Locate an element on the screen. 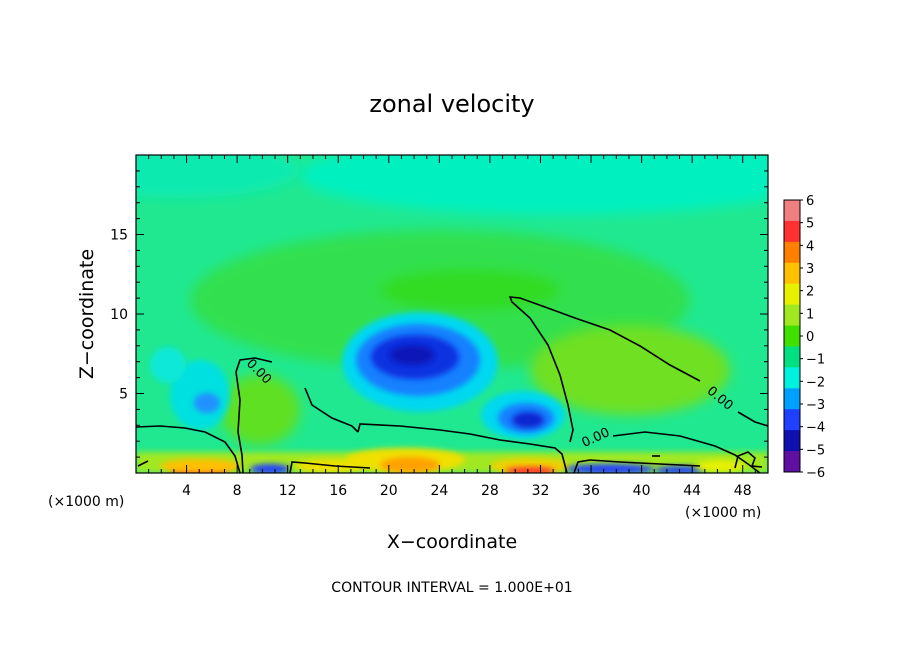 Image resolution: width=904 pixels, height=654 pixels. field-left-blue is located at coordinates (207, 403).